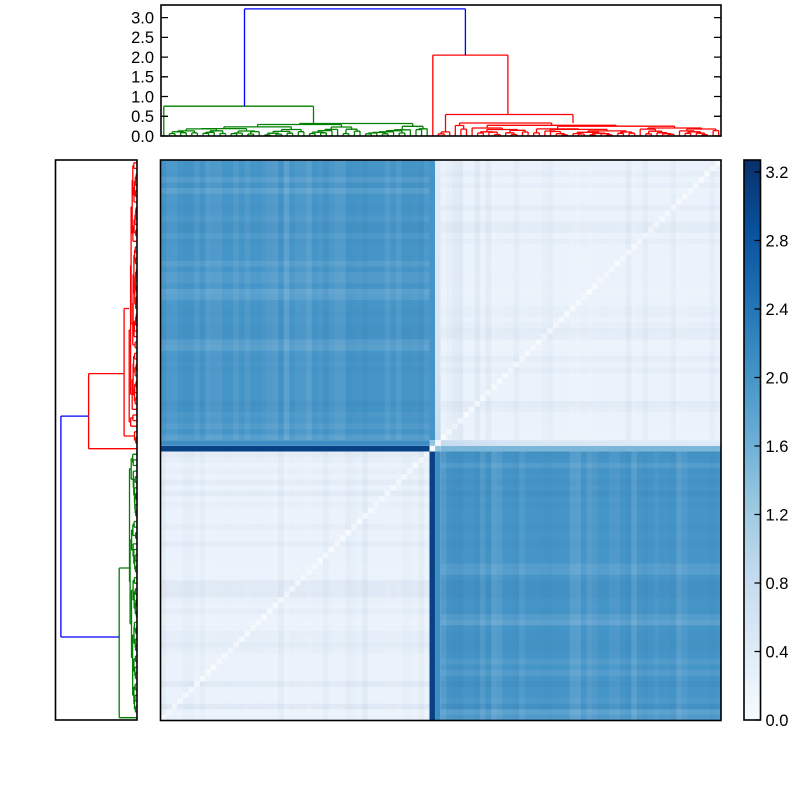  I want to click on svg-text: 1.2, so click(777, 515).